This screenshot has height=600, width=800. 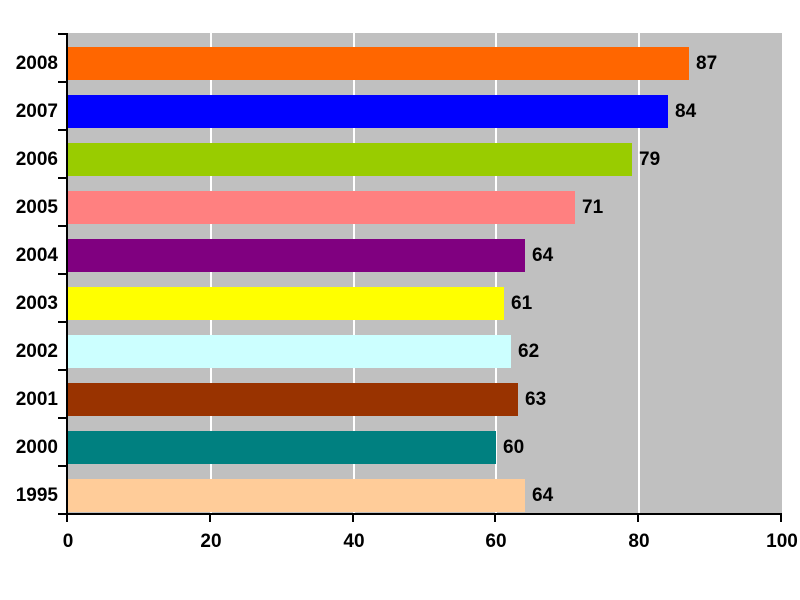 I want to click on category-label-2008: 2008, so click(x=36, y=63).